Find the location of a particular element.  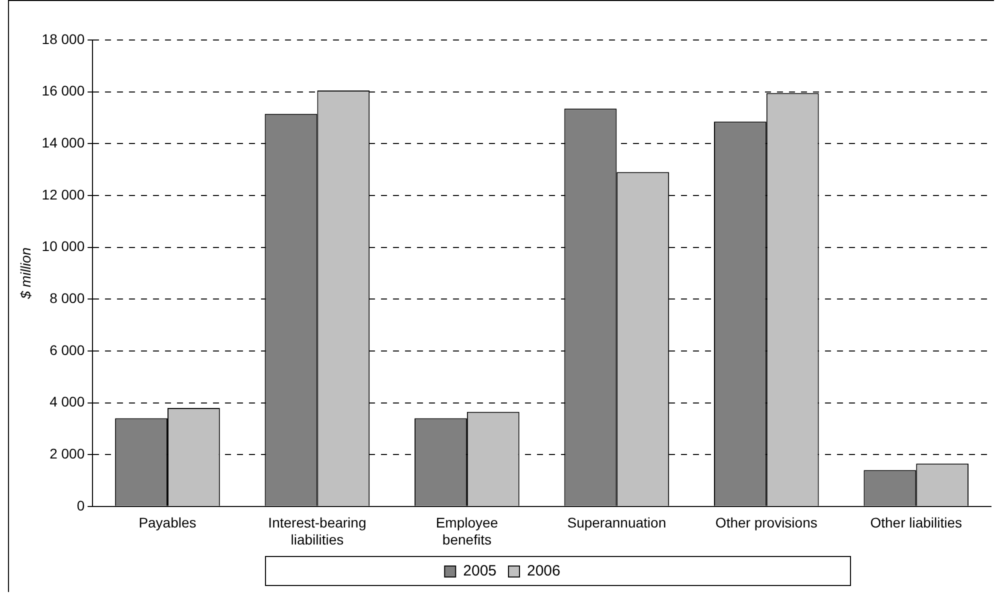

y-tick-label: 0 is located at coordinates (80, 505).